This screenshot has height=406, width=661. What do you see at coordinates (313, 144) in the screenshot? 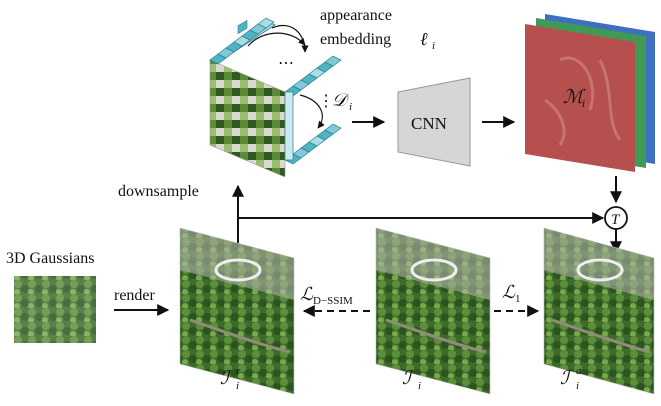
I see `cell-strip-bottom` at bounding box center [313, 144].